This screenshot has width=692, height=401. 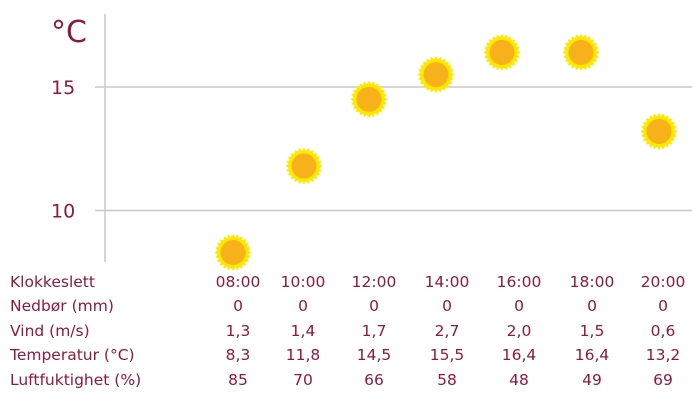 What do you see at coordinates (346, 331) in the screenshot?
I see `table-row: Vind (m/s) 1,3 1,4 1,7 2,7 2,0 1,5 0,6` at bounding box center [346, 331].